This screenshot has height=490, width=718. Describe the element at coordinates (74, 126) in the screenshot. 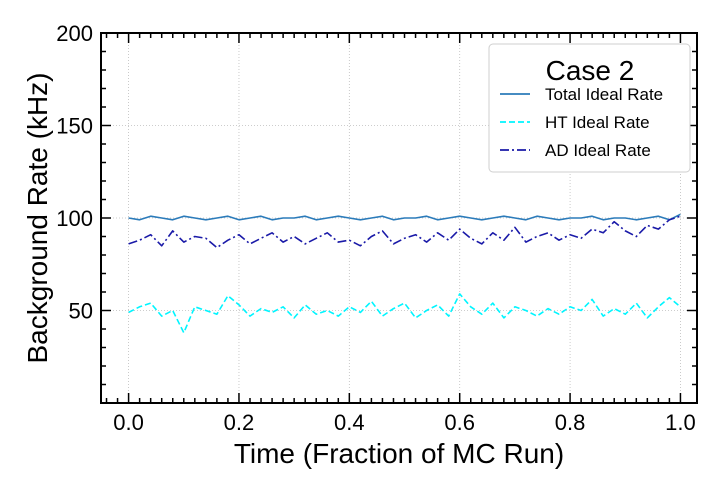

I see `y-tick-label-2: 150` at that location.